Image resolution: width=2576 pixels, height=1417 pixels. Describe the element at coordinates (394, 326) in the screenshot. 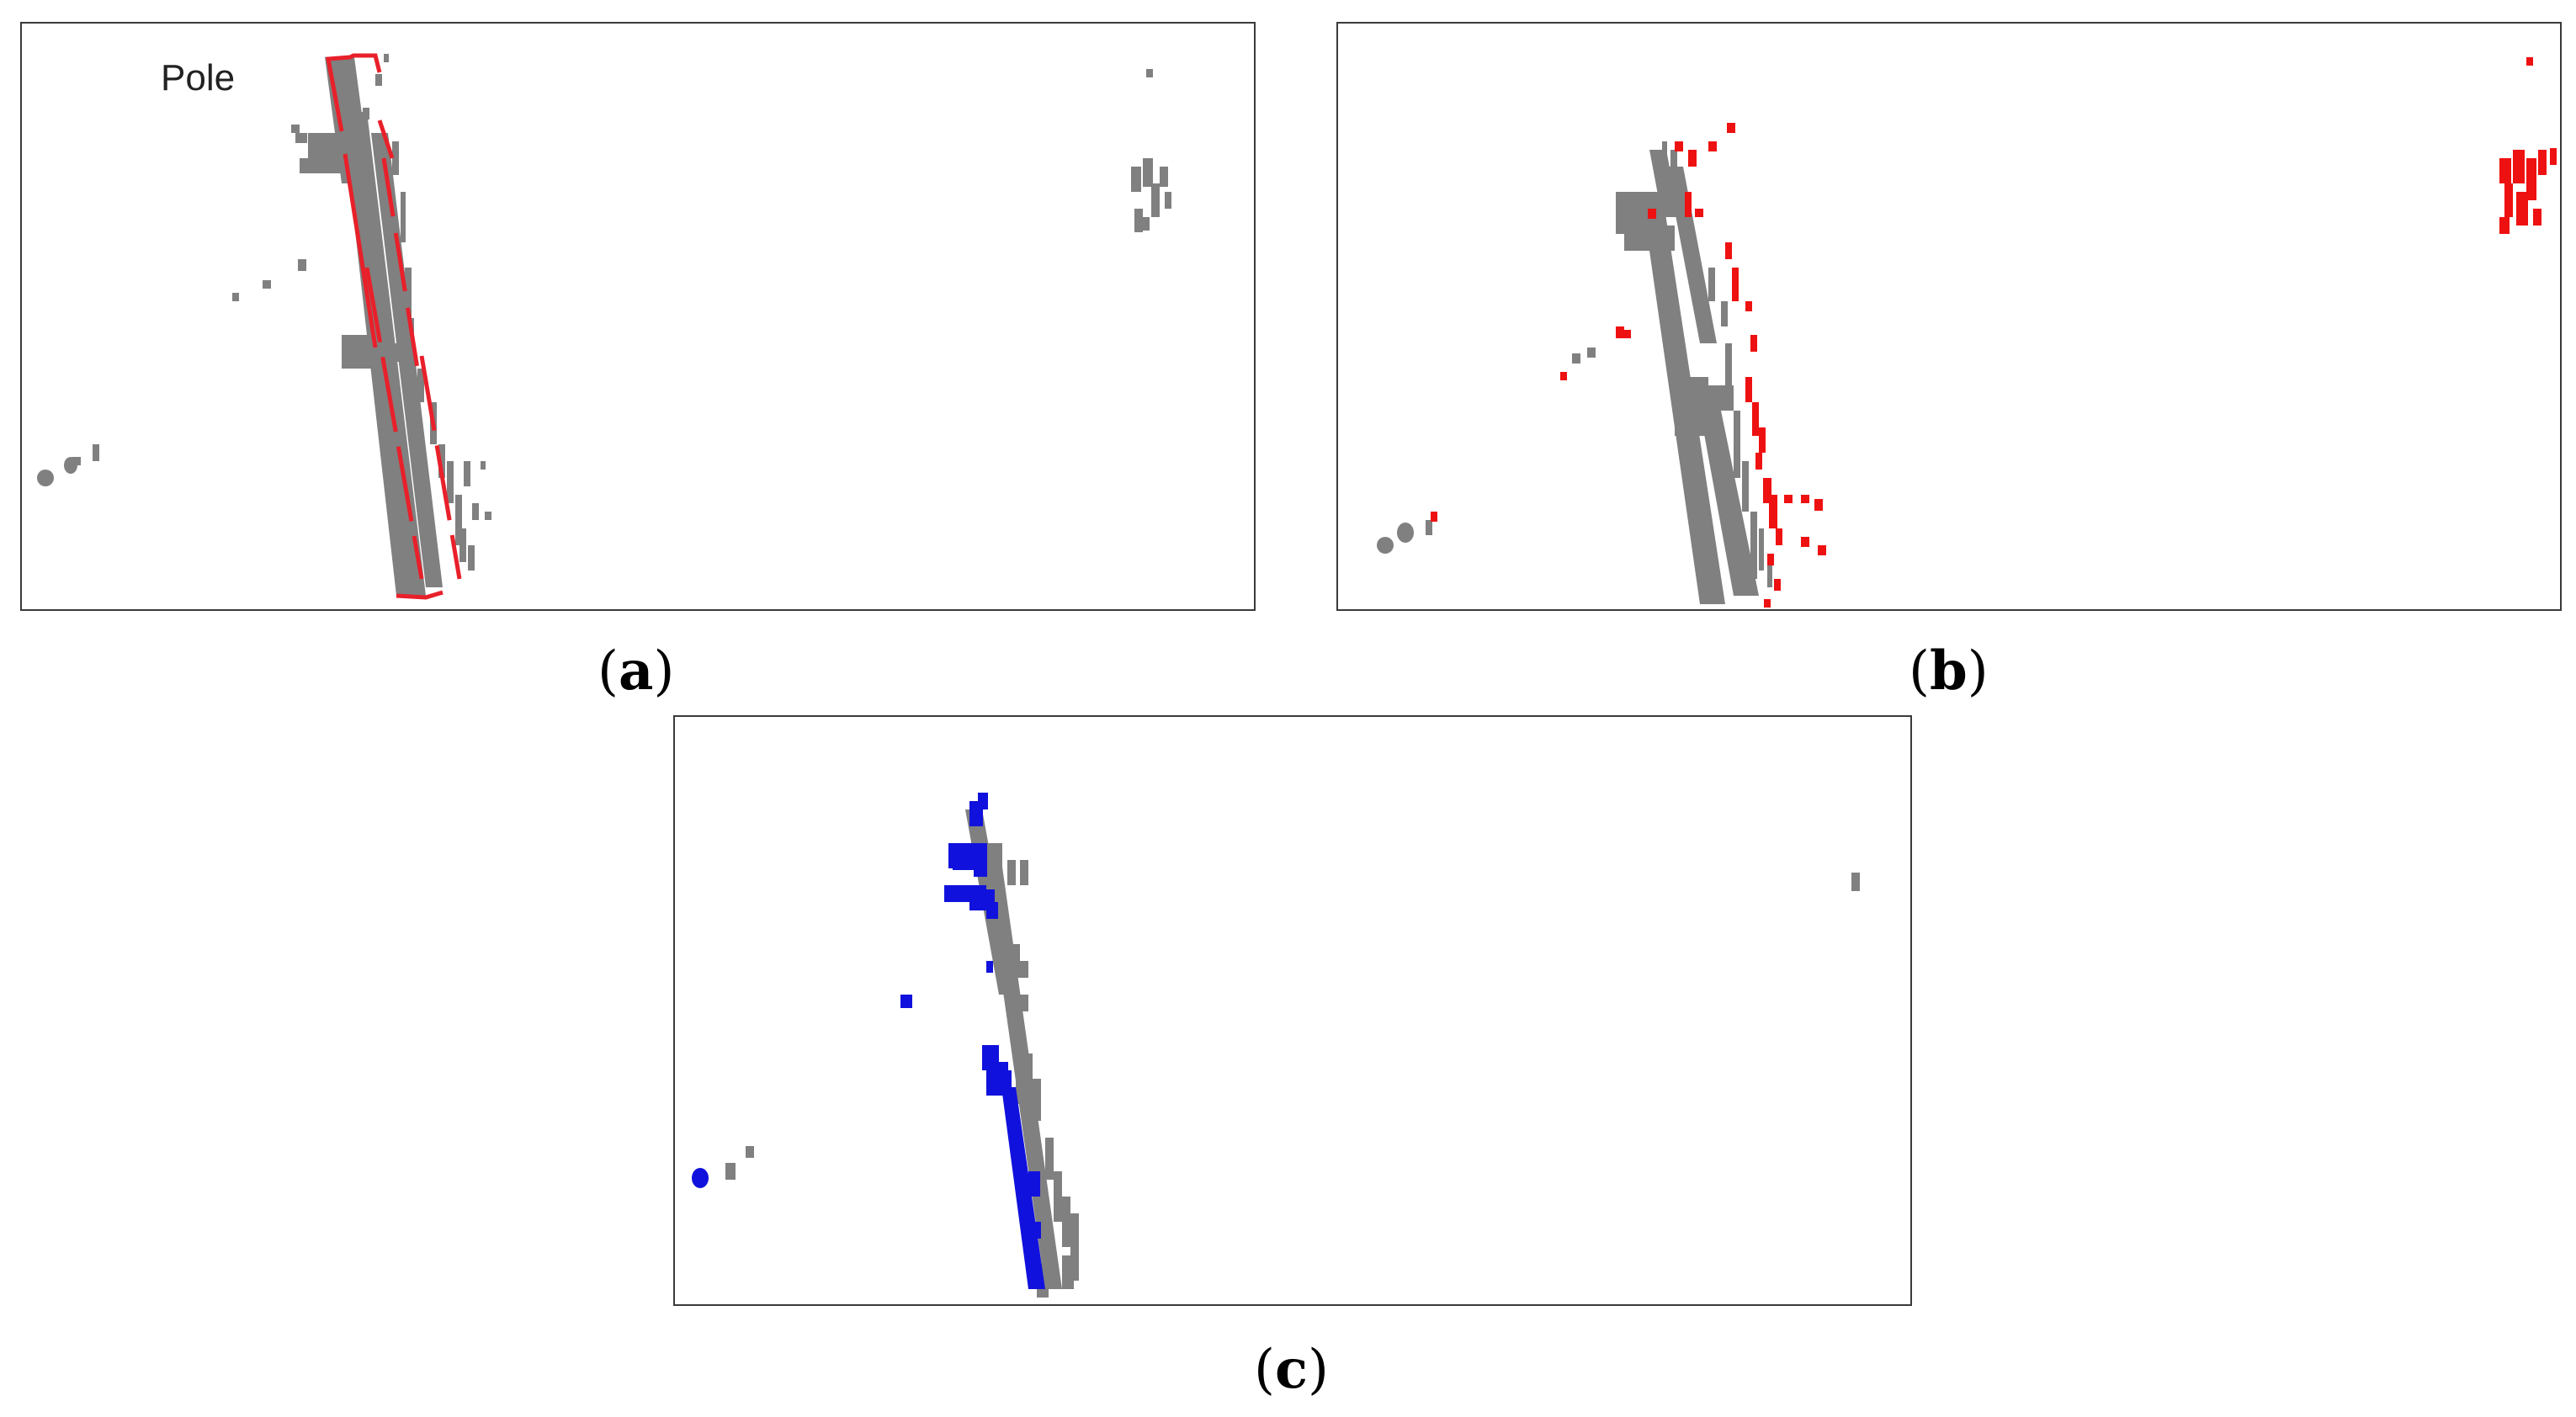

I see `pole-highlight-box` at that location.